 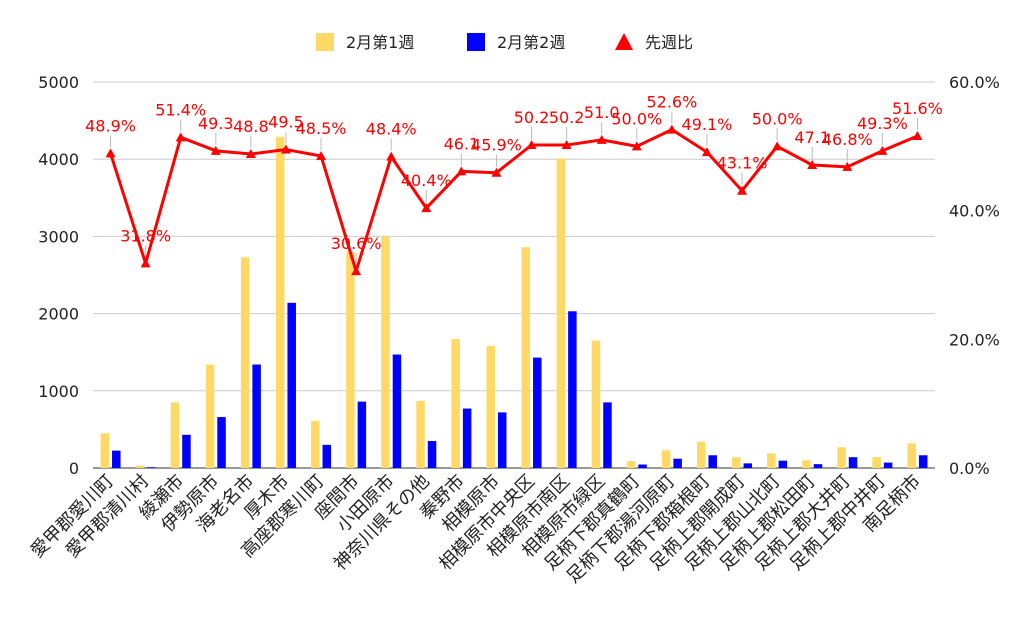 I want to click on data-label: 31.8%, so click(x=145, y=235).